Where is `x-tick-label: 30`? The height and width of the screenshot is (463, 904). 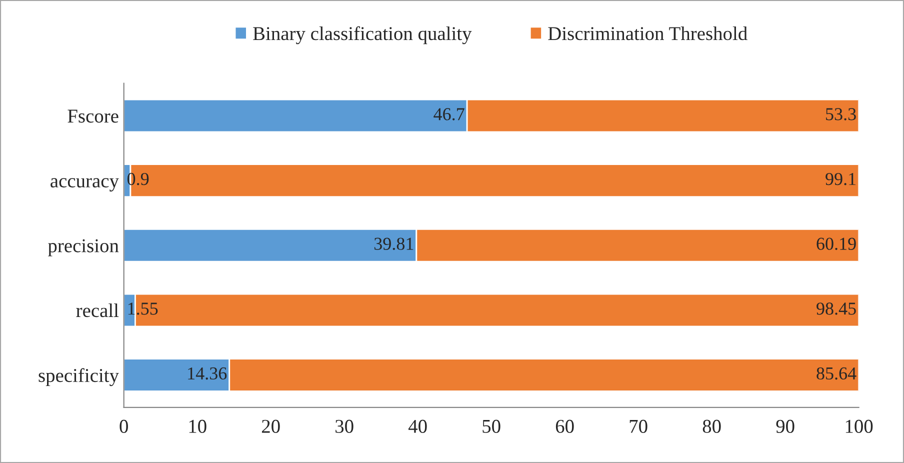 x-tick-label: 30 is located at coordinates (345, 426).